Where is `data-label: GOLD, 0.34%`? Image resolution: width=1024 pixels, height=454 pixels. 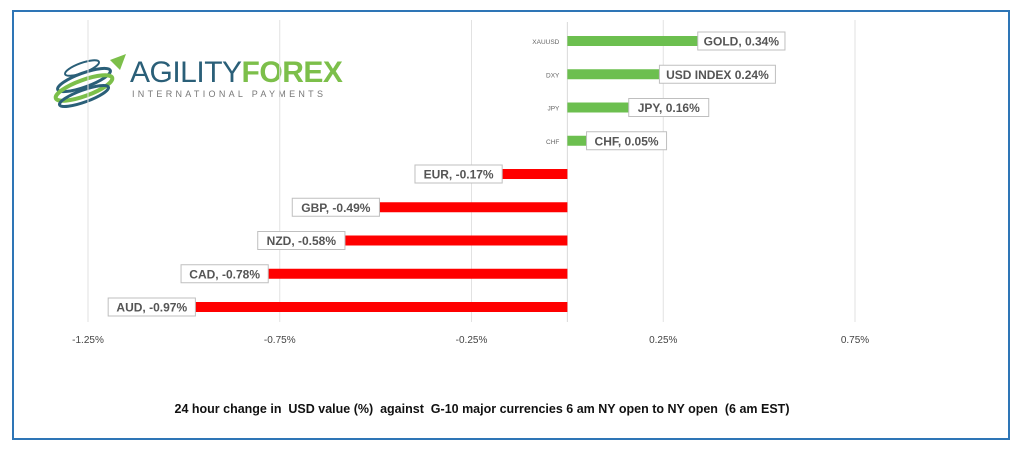
data-label: GOLD, 0.34% is located at coordinates (742, 42).